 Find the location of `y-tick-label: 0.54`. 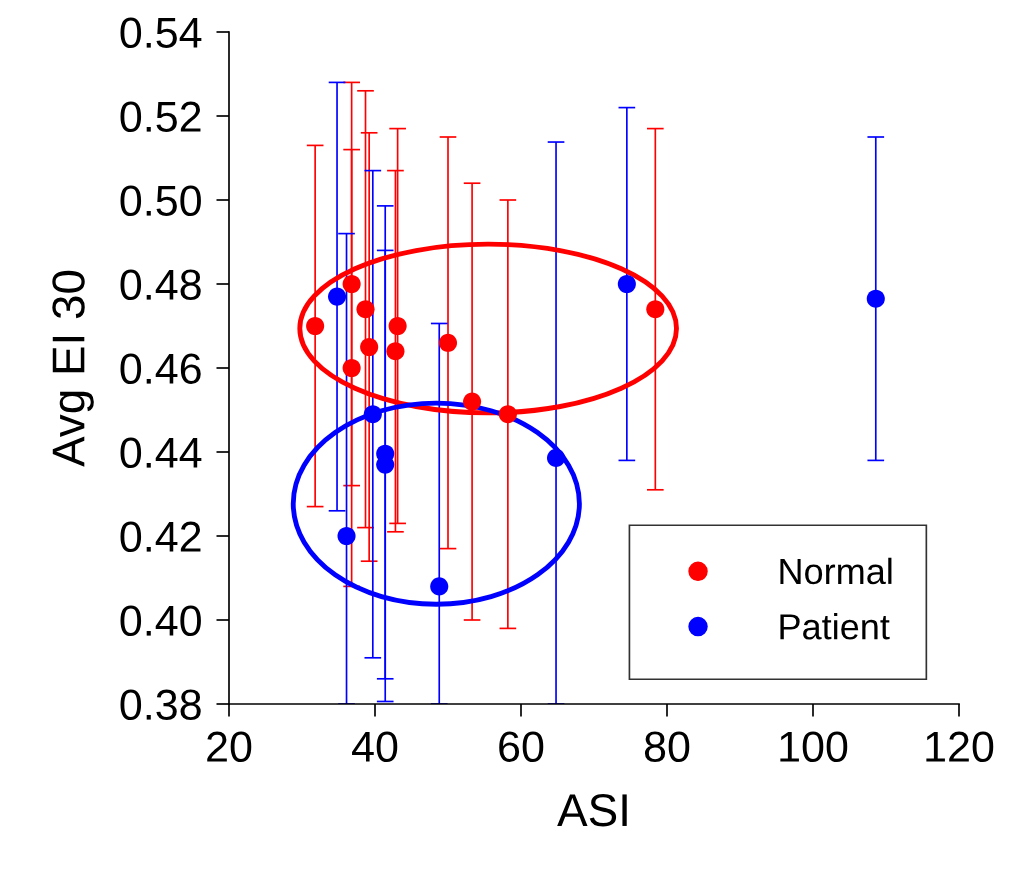

y-tick-label: 0.54 is located at coordinates (161, 33).